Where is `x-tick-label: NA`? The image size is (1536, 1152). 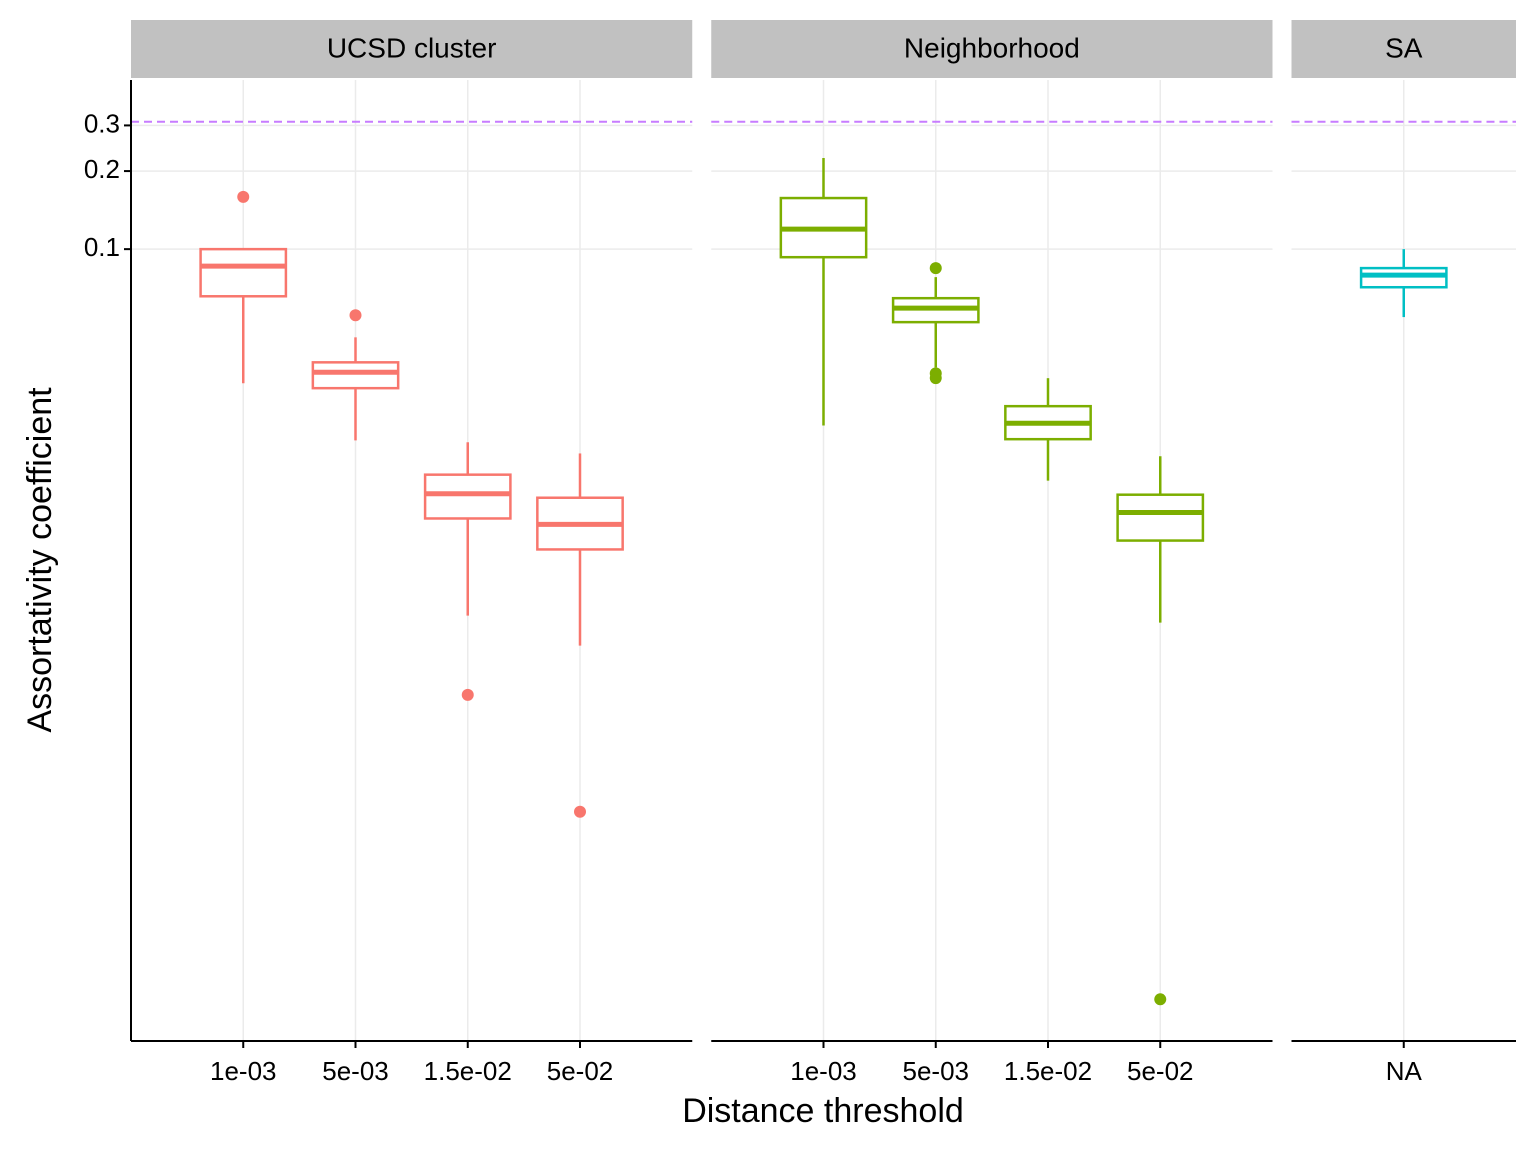
x-tick-label: NA is located at coordinates (1404, 1071).